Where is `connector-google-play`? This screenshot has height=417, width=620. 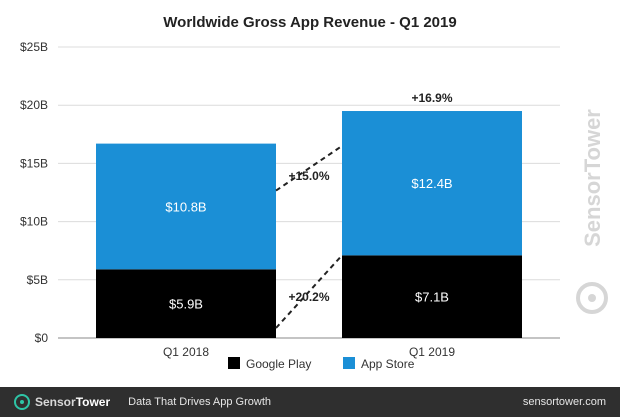 connector-google-play is located at coordinates (309, 291).